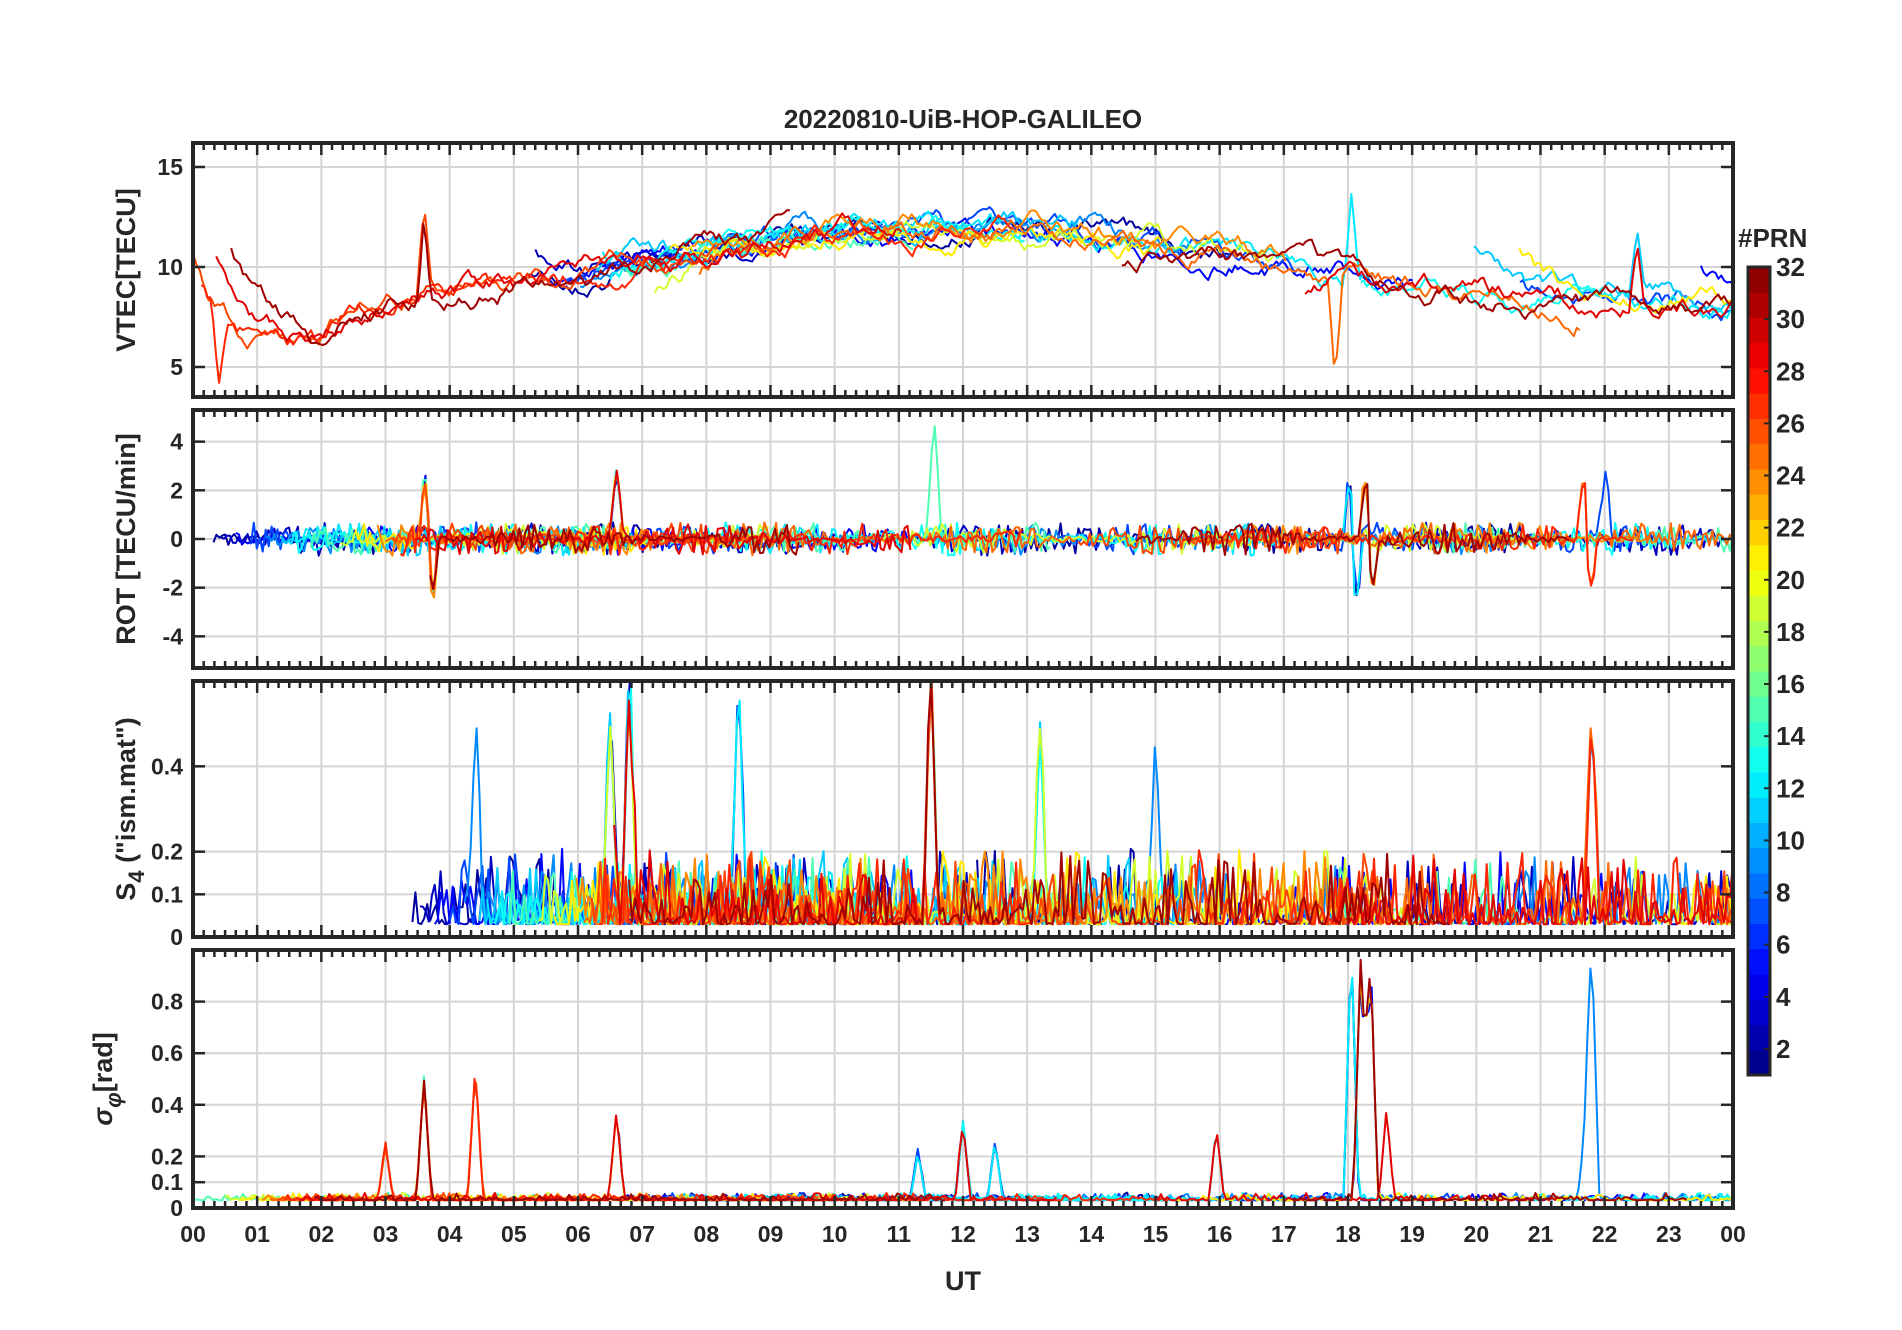 The width and height of the screenshot is (1902, 1330). I want to click on x-tick-label: 19, so click(1412, 1234).